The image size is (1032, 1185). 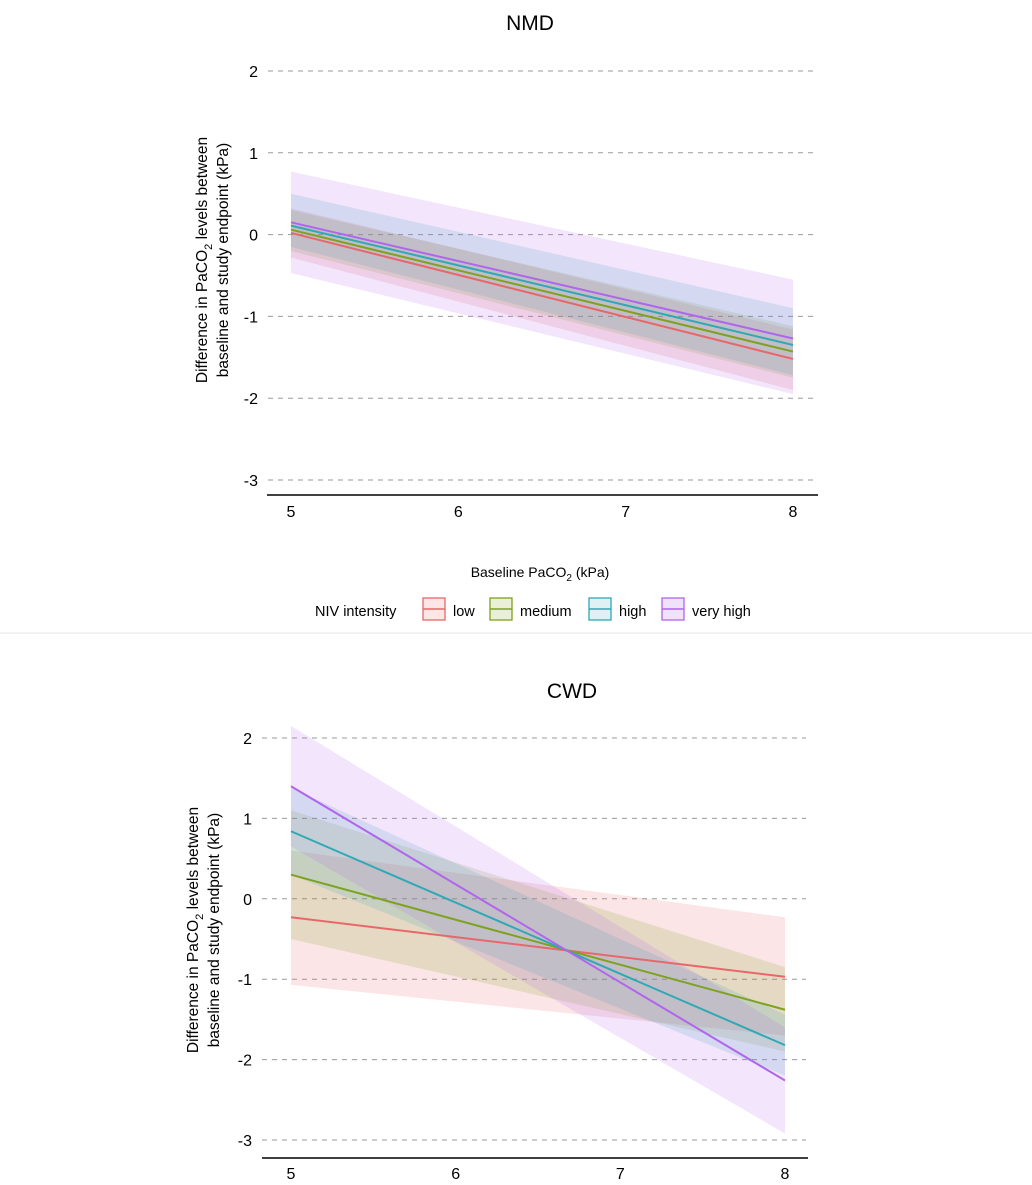 I want to click on legend: NIV intensity low medium high very high, so click(x=533, y=609).